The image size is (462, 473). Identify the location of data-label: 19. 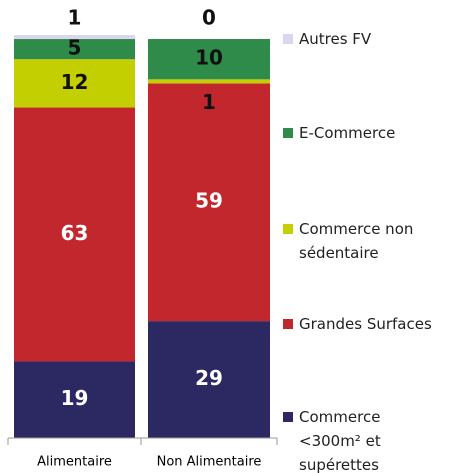
(75, 398).